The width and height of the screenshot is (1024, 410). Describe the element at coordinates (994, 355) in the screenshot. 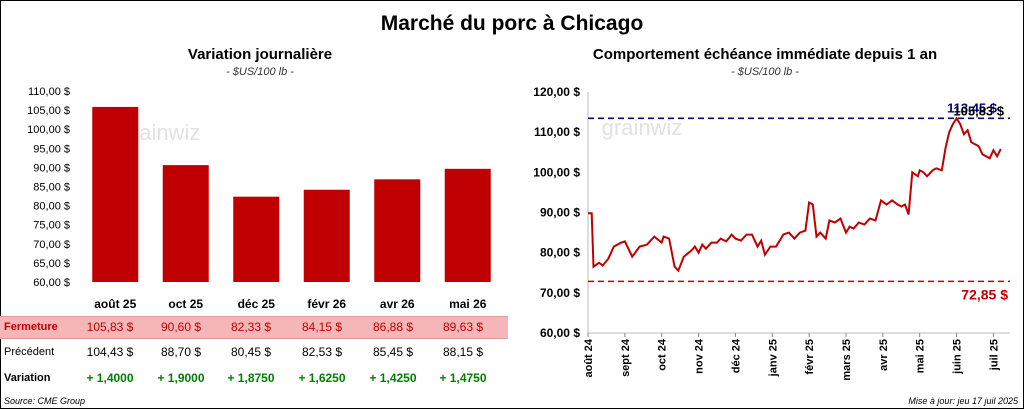

I see `x-tick-label: juil 25` at that location.